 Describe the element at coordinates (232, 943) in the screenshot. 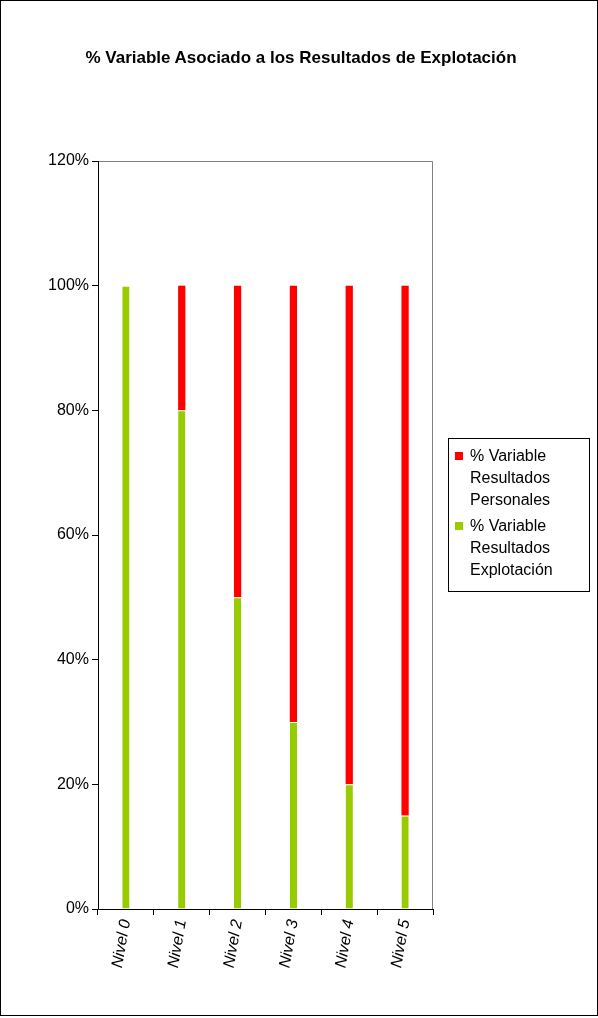

I see `x-tick-label: Nivel 2` at that location.